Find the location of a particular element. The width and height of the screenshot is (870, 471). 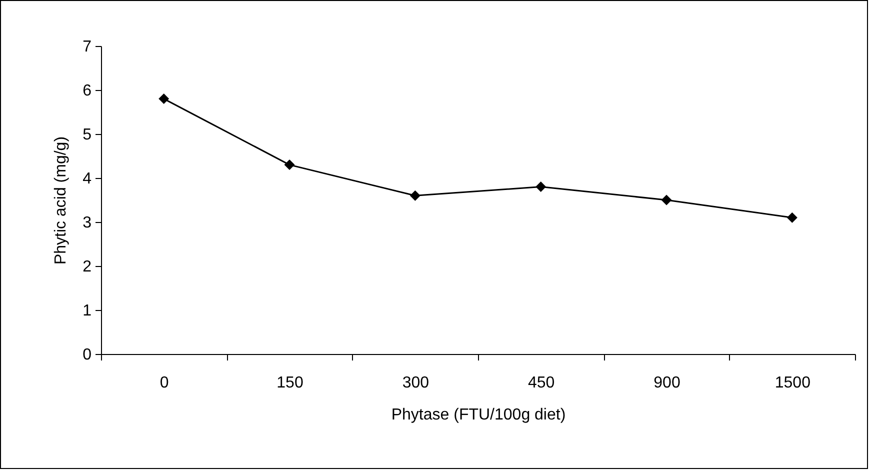

y-tick-label: 0 is located at coordinates (87, 355).